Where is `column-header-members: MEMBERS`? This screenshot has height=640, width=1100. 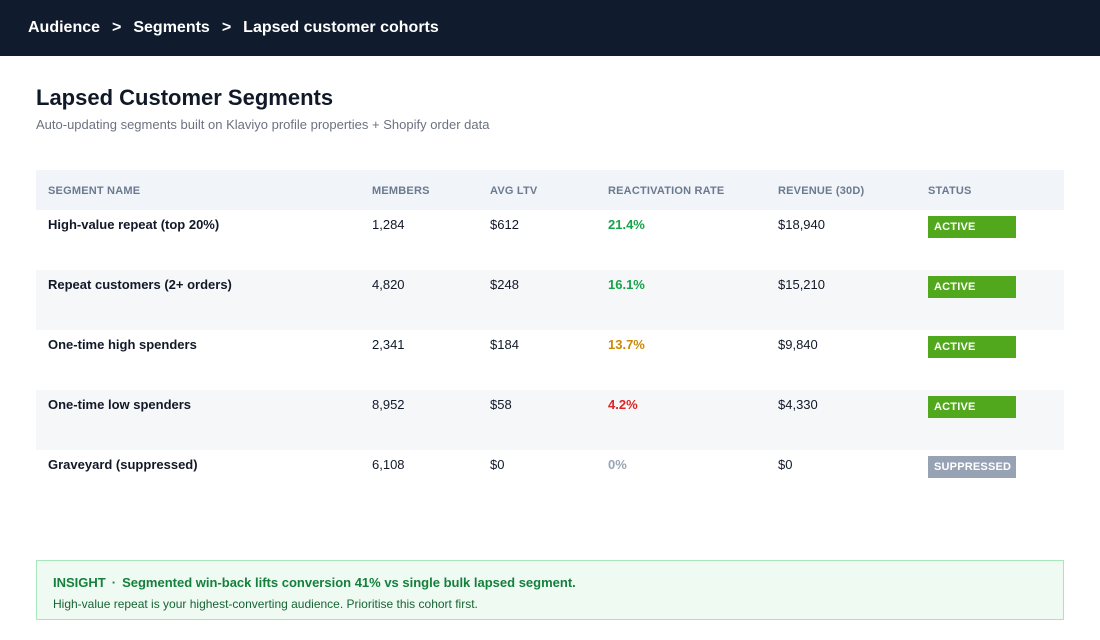
column-header-members: MEMBERS is located at coordinates (401, 191).